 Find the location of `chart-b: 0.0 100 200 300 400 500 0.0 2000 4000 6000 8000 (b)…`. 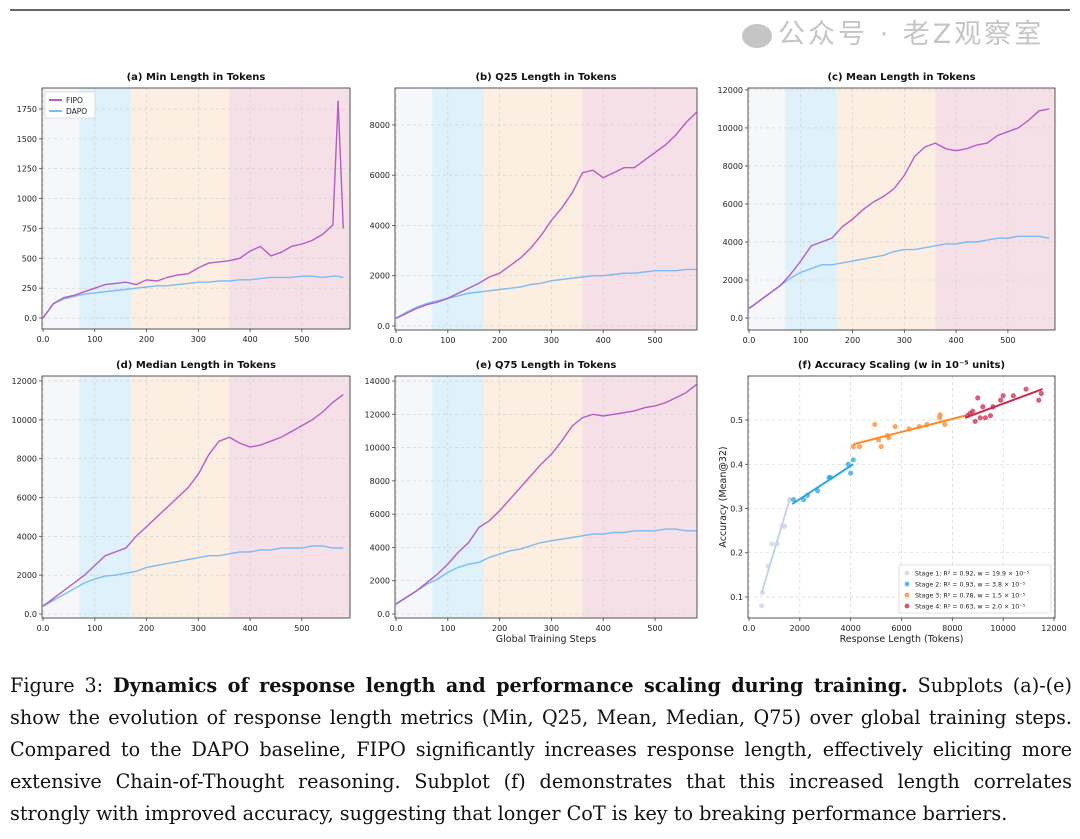

chart-b: 0.0 100 200 300 400 500 0.0 2000 4000 6000 8000 (b)… is located at coordinates (534, 208).